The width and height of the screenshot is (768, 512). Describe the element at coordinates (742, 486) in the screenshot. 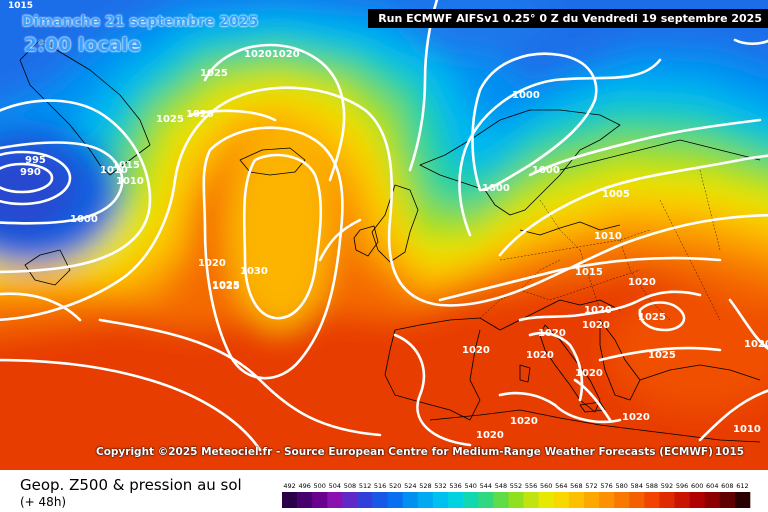

I see `scale-tick-label: 612` at that location.